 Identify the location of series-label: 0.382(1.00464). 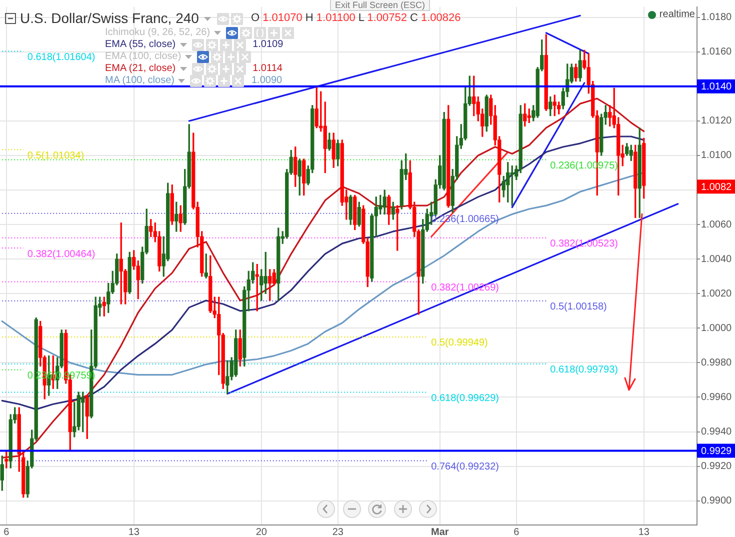
(61, 254).